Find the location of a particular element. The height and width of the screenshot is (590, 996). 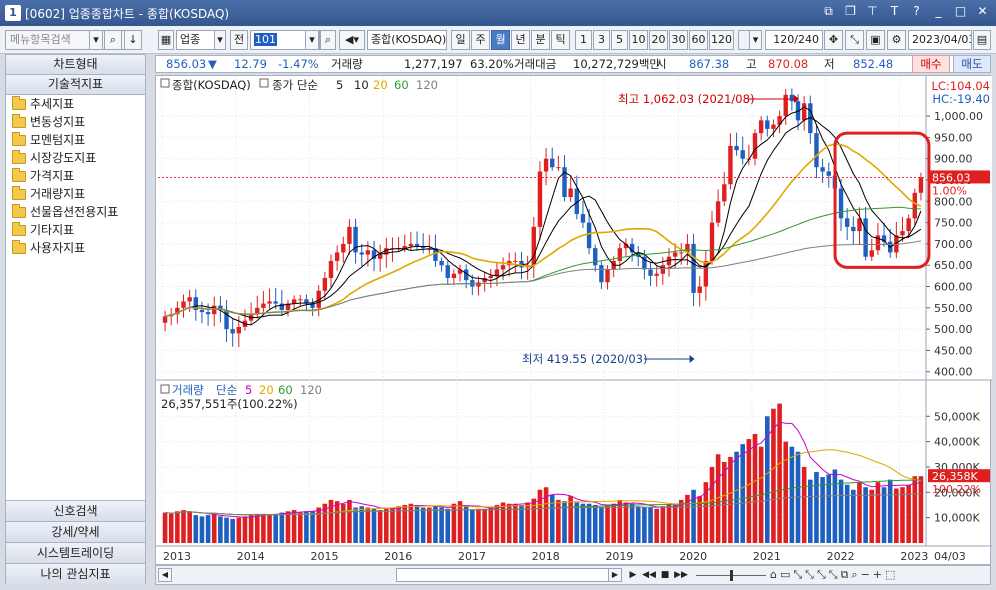

indicator-folder: 시장강도지표 is located at coordinates (75, 158).